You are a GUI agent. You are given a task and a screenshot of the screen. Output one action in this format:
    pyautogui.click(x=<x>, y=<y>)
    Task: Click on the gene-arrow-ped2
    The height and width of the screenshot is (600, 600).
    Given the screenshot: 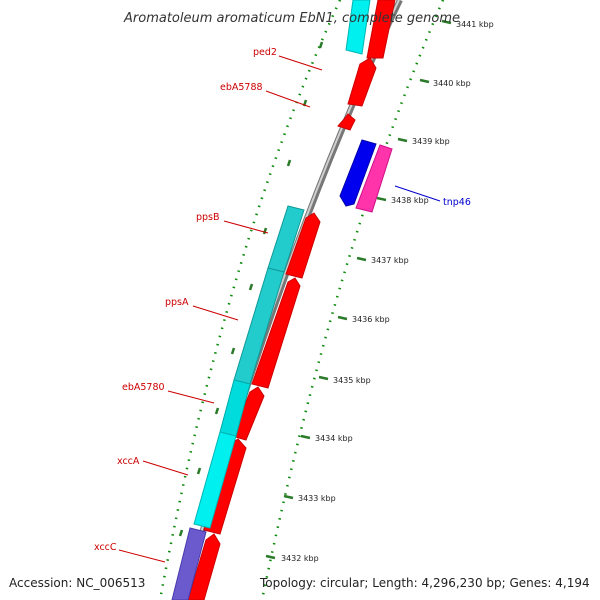 What is the action you would take?
    pyautogui.click(x=362, y=82)
    